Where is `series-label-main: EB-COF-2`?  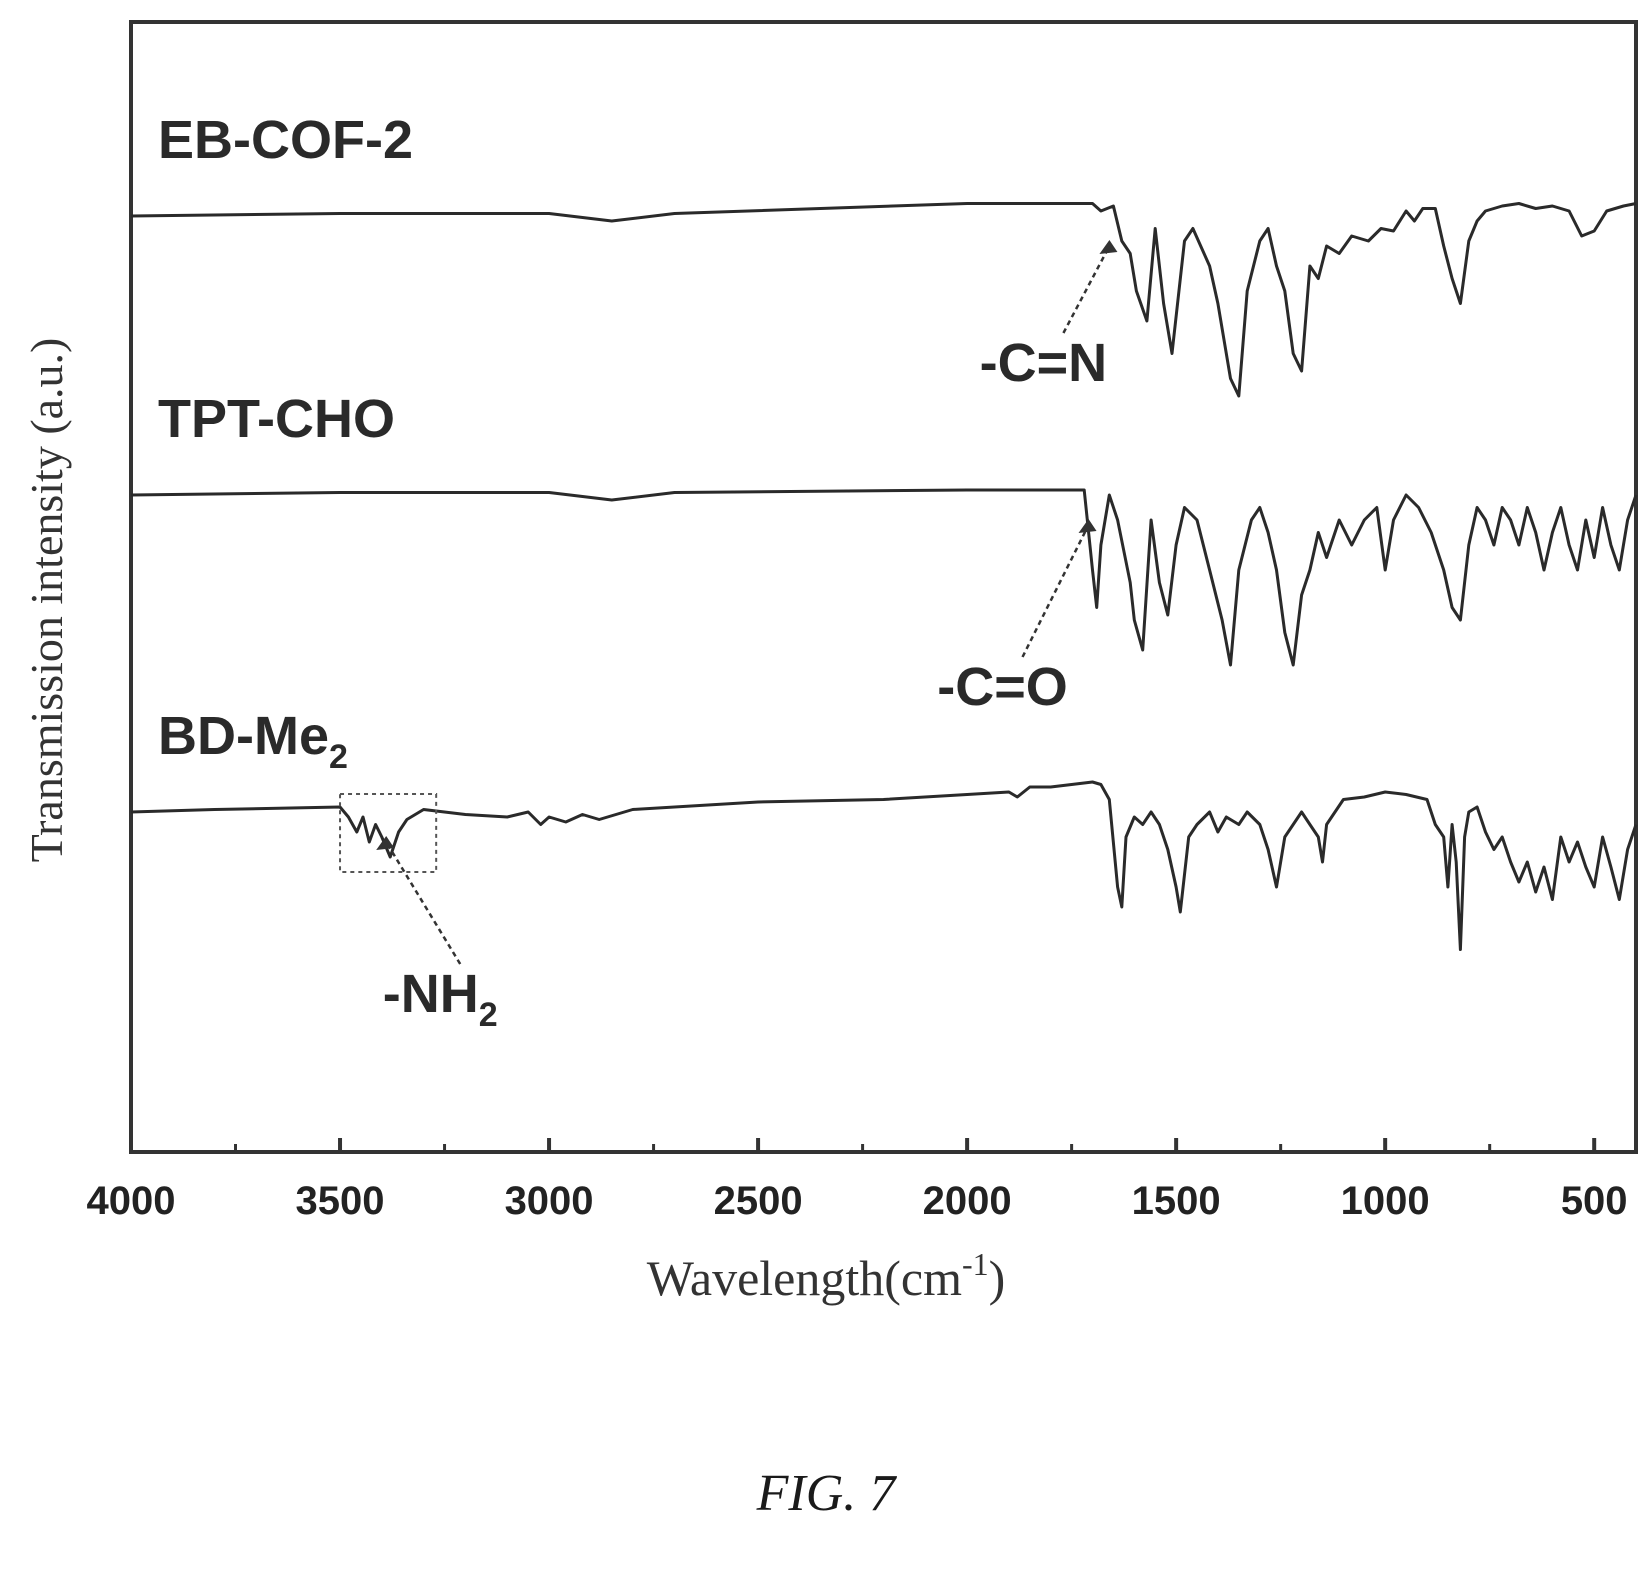
series-label-main: EB-COF-2 is located at coordinates (285, 140).